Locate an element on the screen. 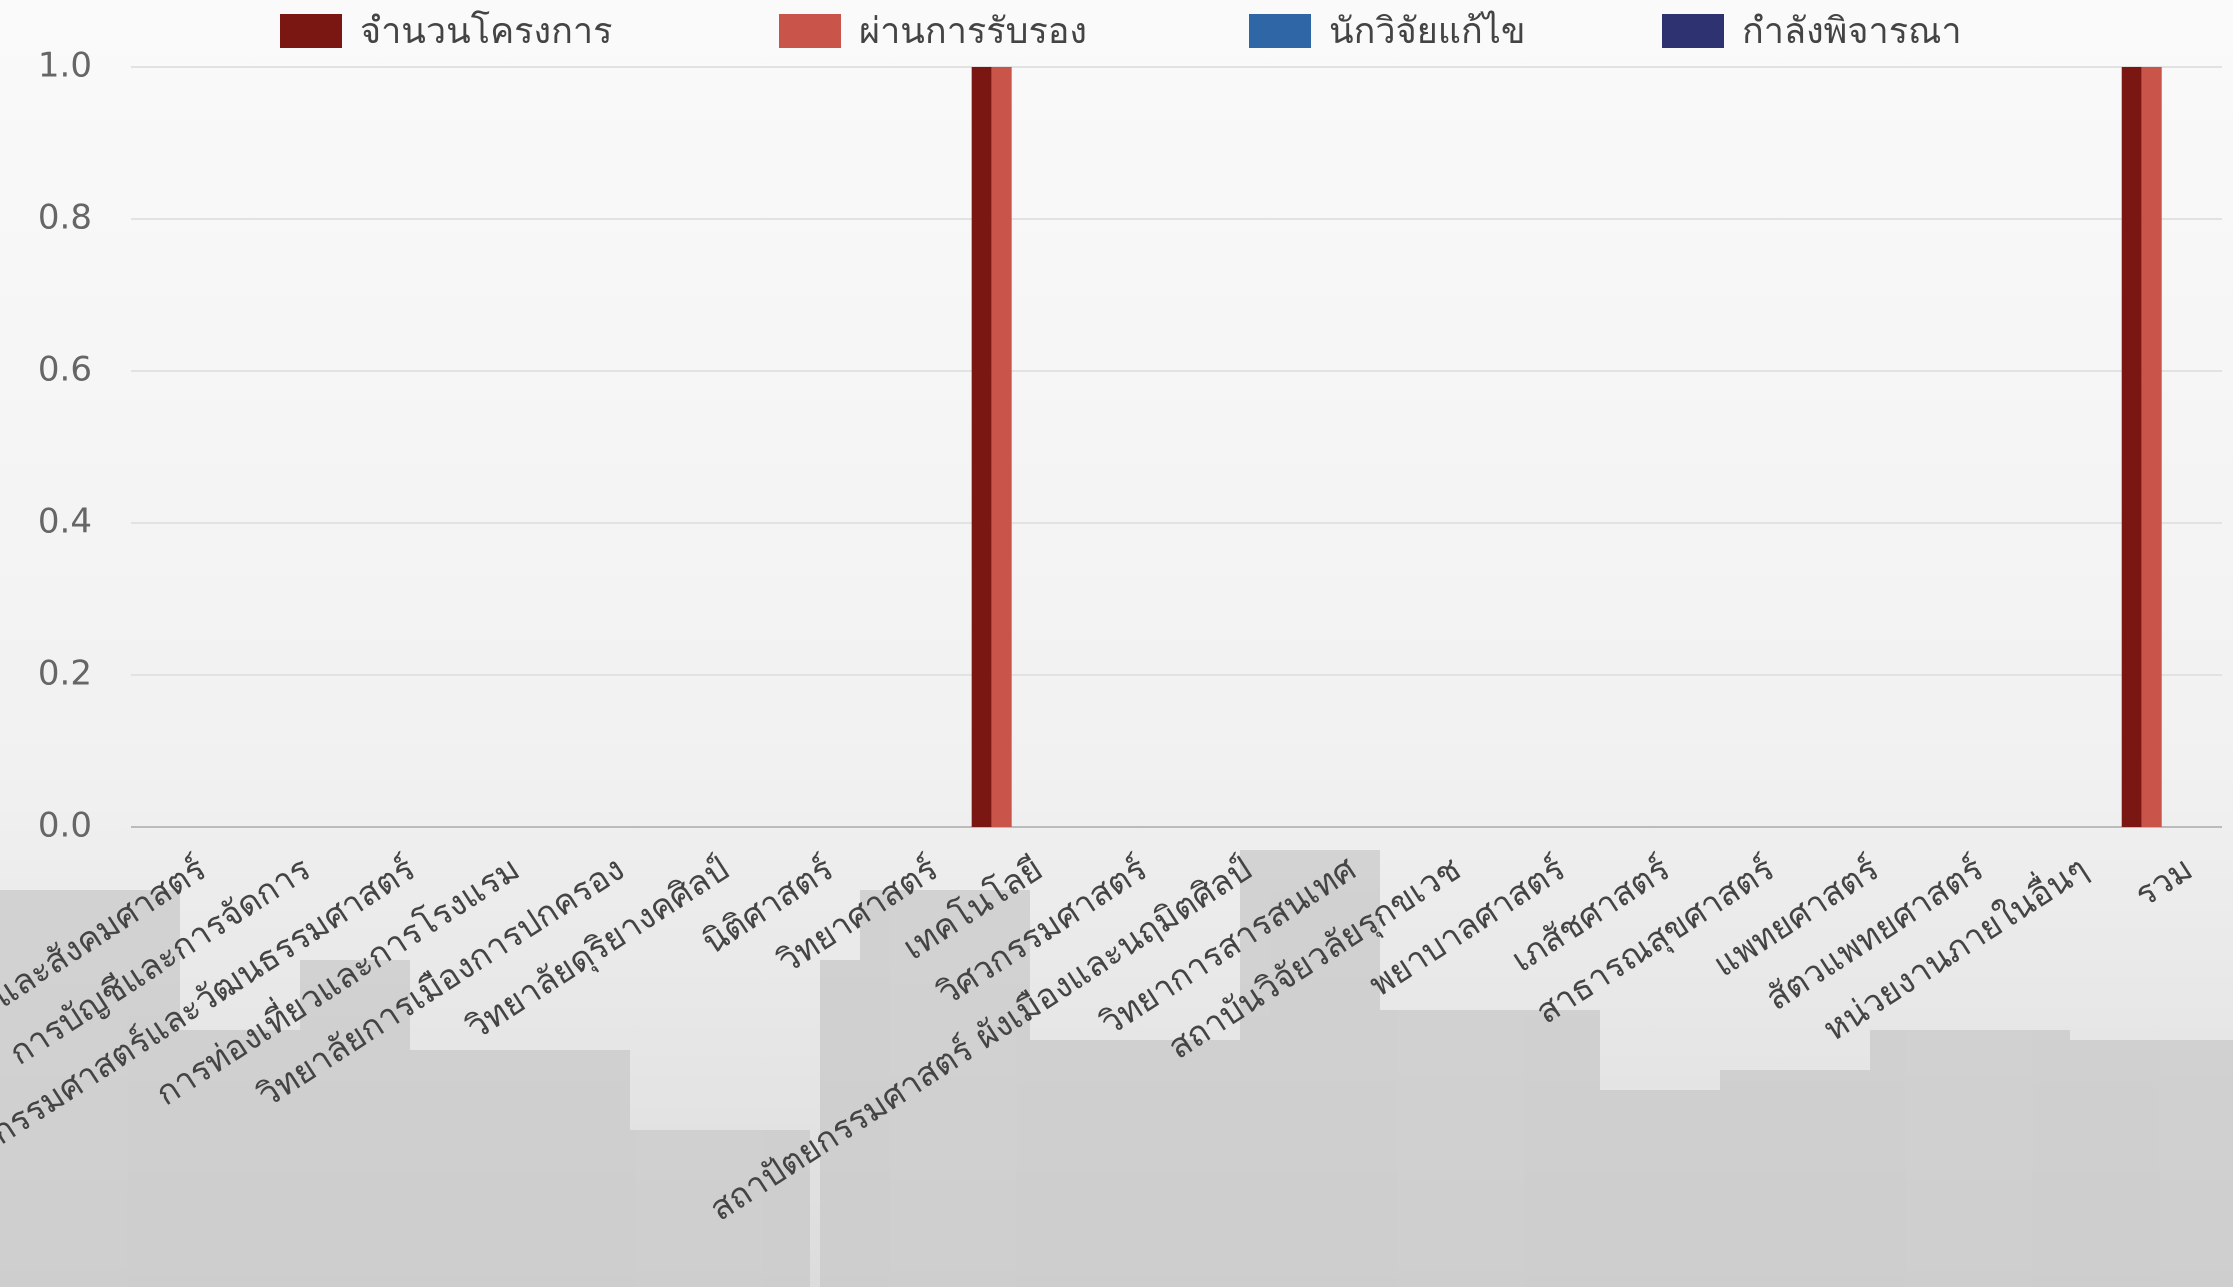  y-tick-label: 0.6 is located at coordinates (65, 370).